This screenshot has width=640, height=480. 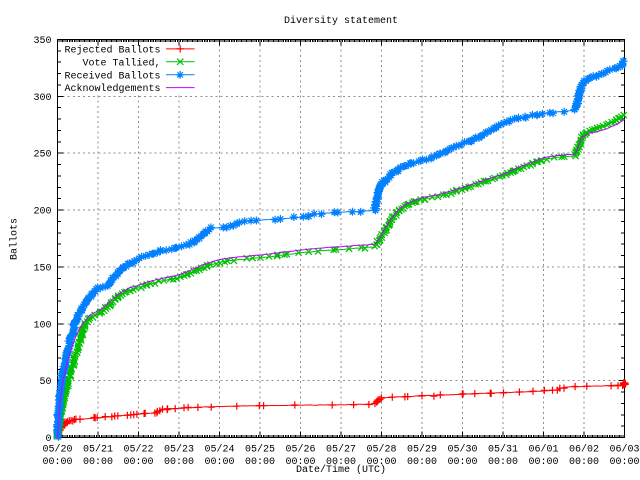 I want to click on svg-text: Date/Time (UTC), so click(x=341, y=470).